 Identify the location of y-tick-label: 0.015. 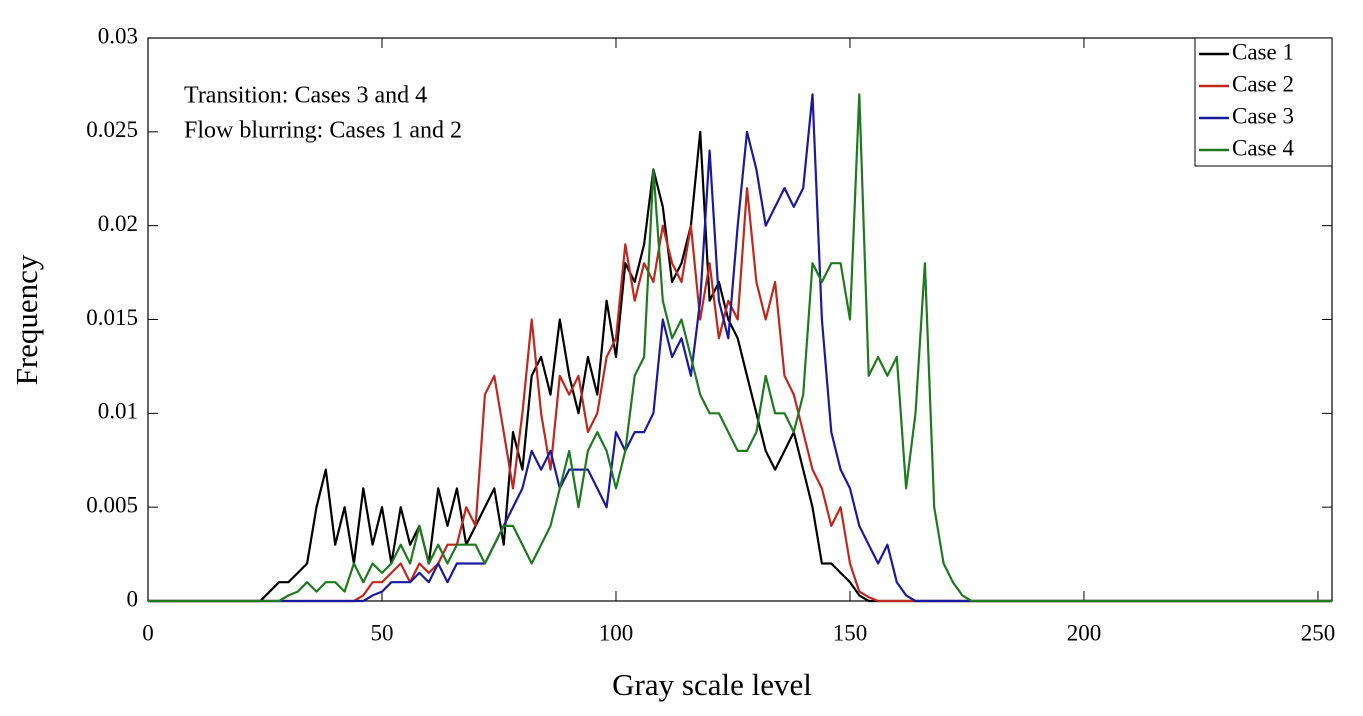
(112, 317).